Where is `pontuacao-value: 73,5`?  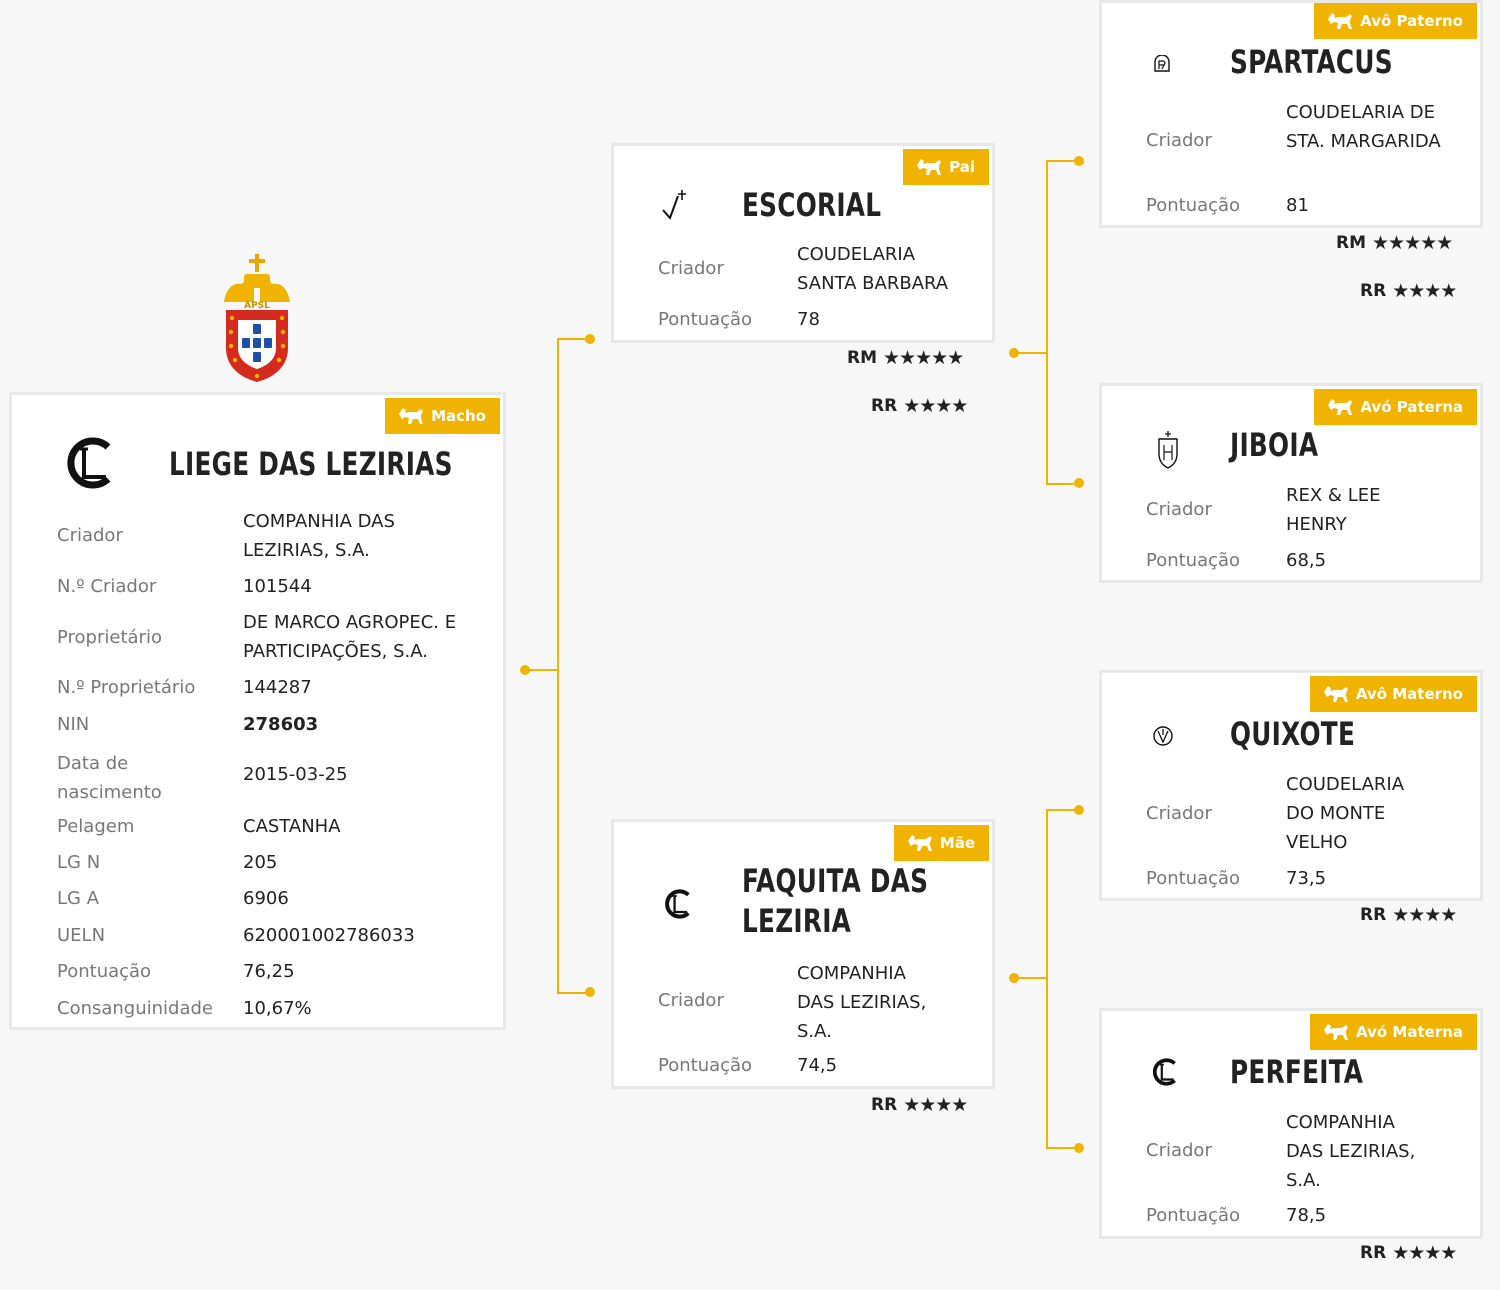 pontuacao-value: 73,5 is located at coordinates (1306, 878).